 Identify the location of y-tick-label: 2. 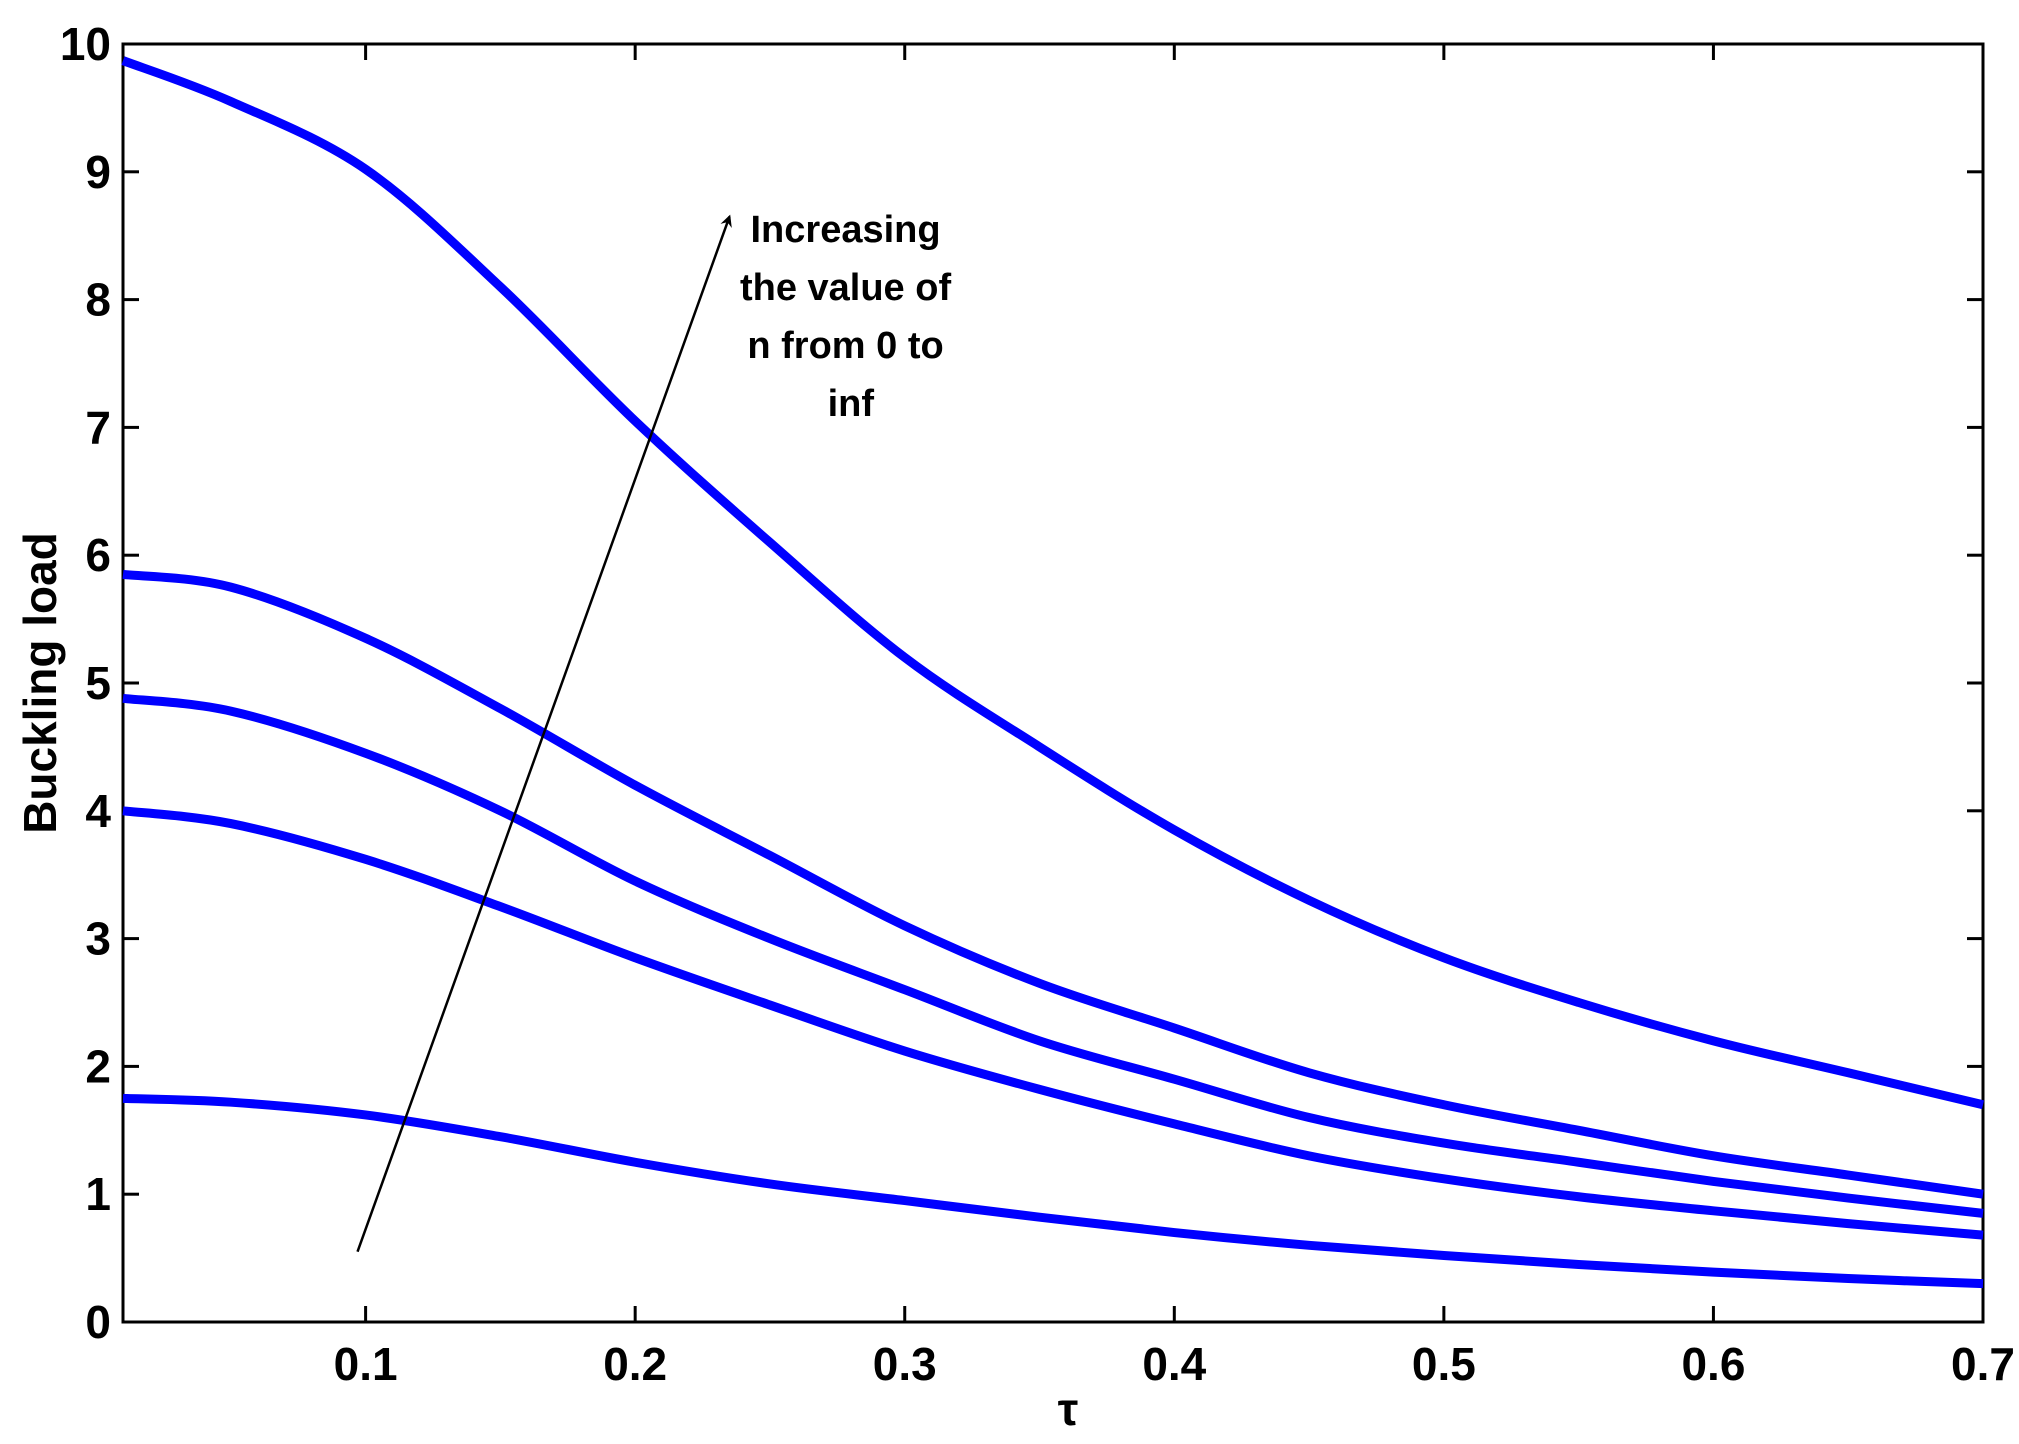
(98, 1066).